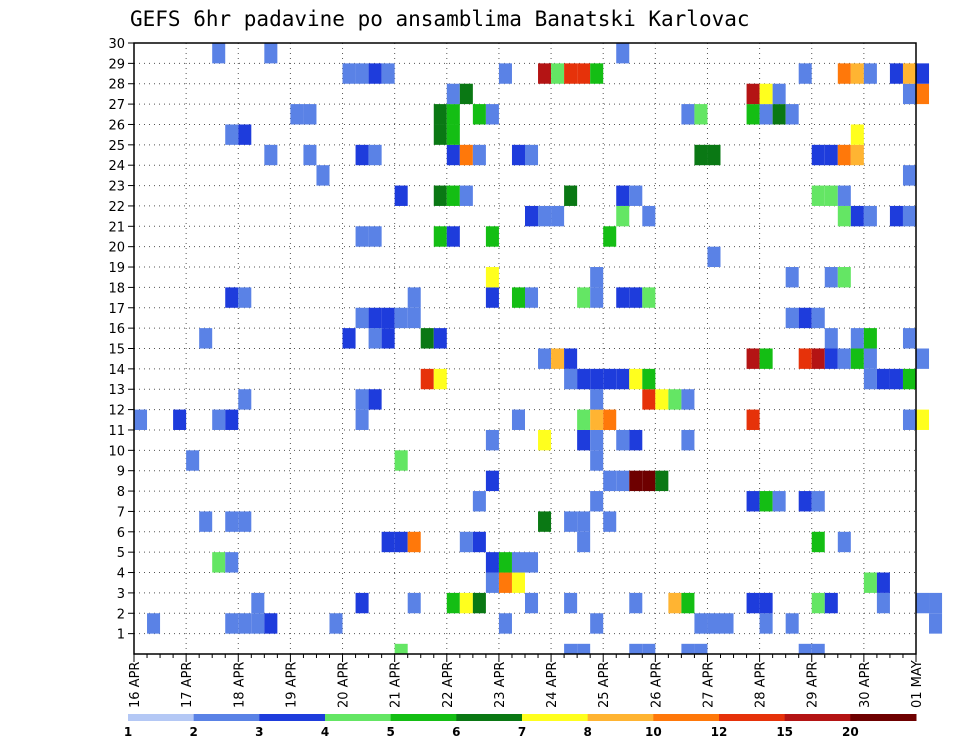 The height and width of the screenshot is (742, 960). I want to click on y-tick-label: 2, so click(121, 614).